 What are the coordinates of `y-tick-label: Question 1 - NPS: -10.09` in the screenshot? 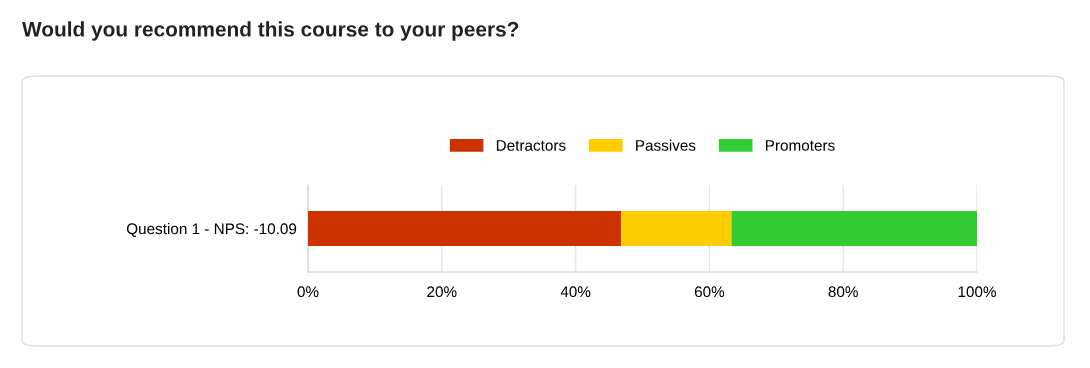 It's located at (211, 229).